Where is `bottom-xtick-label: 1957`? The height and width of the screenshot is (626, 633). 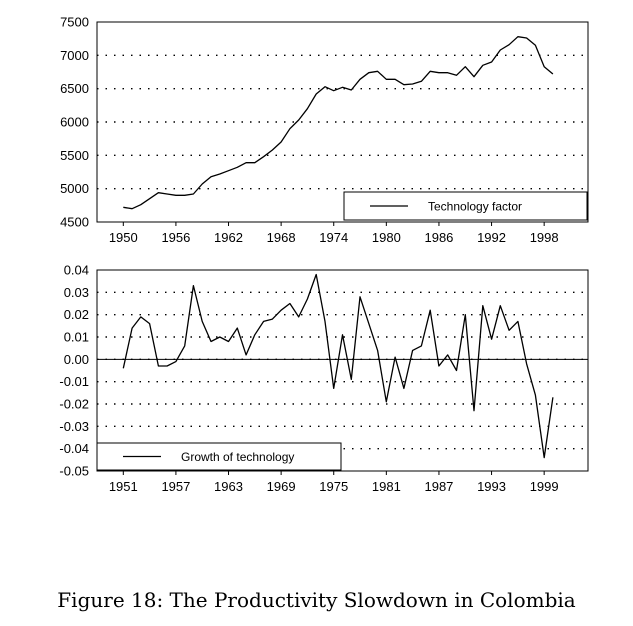 bottom-xtick-label: 1957 is located at coordinates (175, 486).